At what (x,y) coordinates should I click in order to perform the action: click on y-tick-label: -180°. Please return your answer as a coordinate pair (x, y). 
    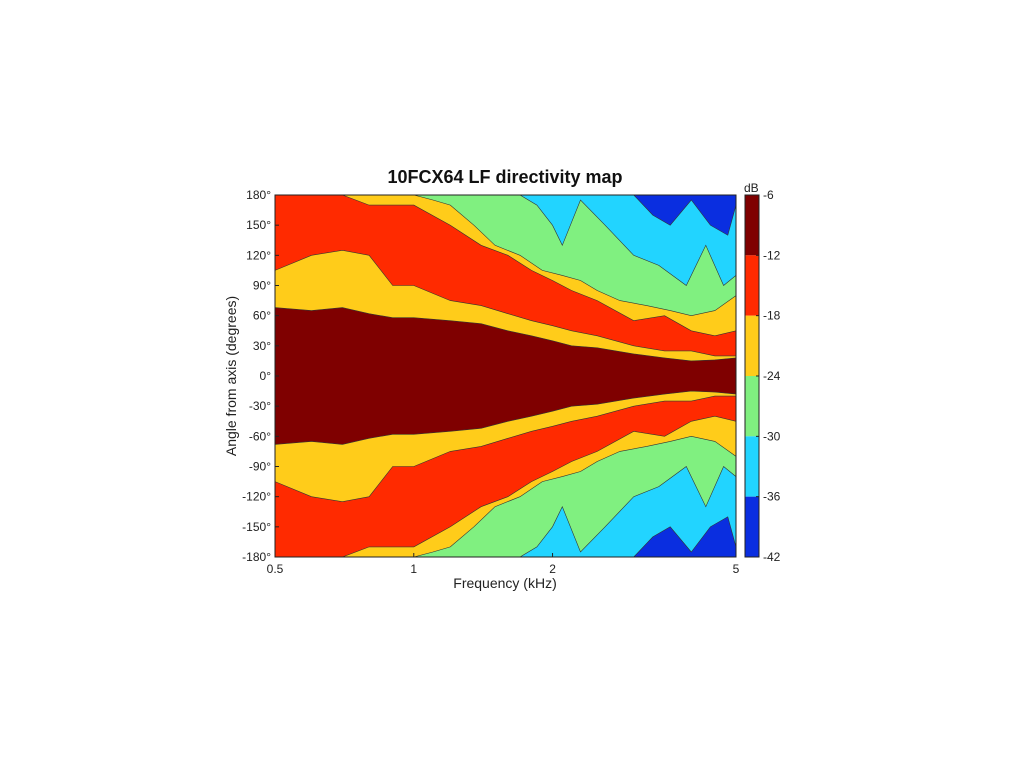
    Looking at the image, I should click on (256, 557).